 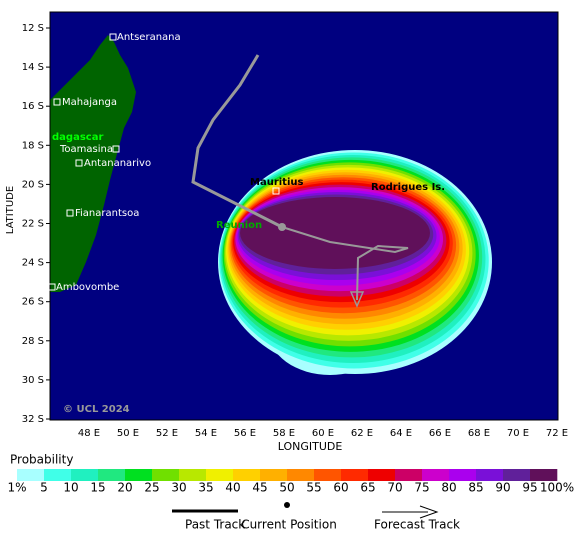 What do you see at coordinates (70, 488) in the screenshot?
I see `scale-label: 10` at bounding box center [70, 488].